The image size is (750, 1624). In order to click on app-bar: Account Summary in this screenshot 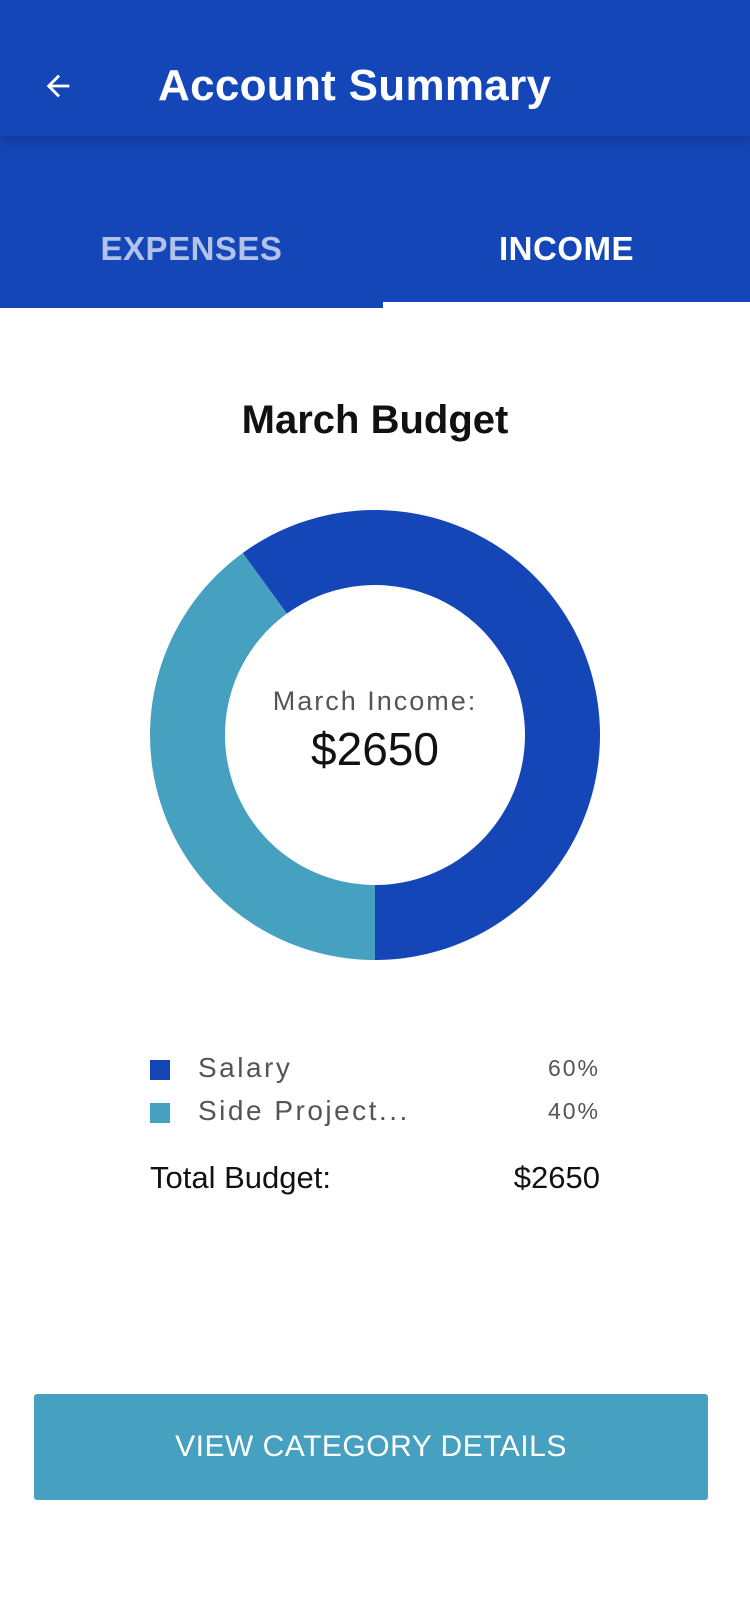, I will do `click(375, 68)`.